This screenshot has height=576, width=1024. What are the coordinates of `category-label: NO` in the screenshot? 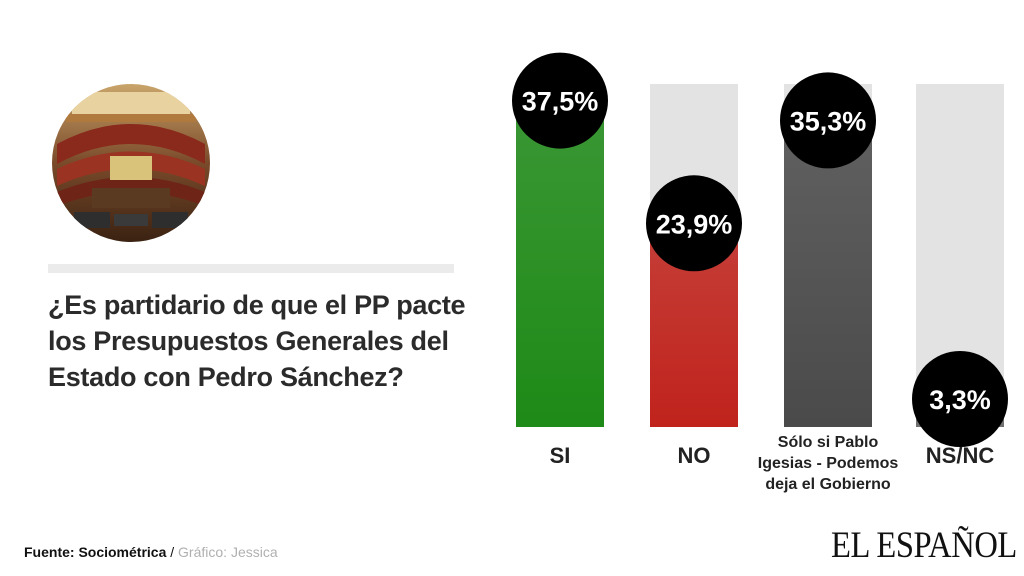 It's located at (694, 455).